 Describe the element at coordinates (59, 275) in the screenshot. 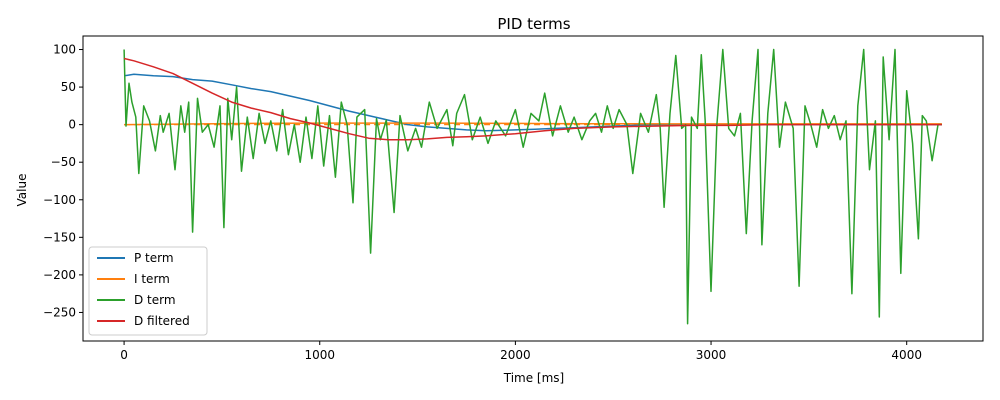

I see `y-tick-label: −200` at that location.